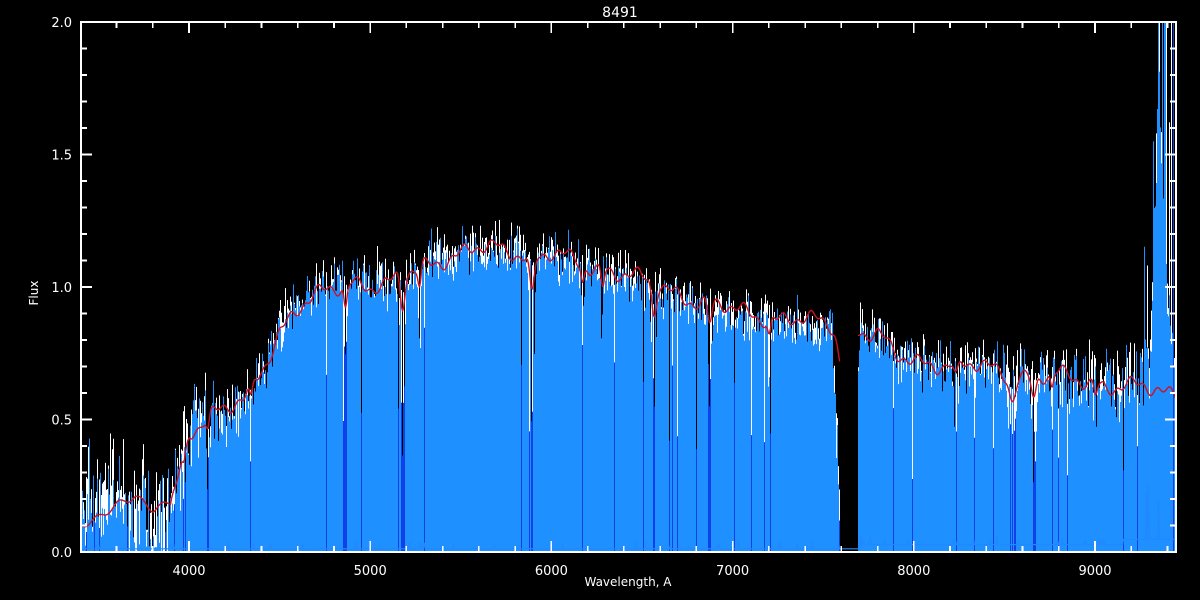 The width and height of the screenshot is (1200, 600). What do you see at coordinates (732, 571) in the screenshot?
I see `x-tick-label: 7000` at bounding box center [732, 571].